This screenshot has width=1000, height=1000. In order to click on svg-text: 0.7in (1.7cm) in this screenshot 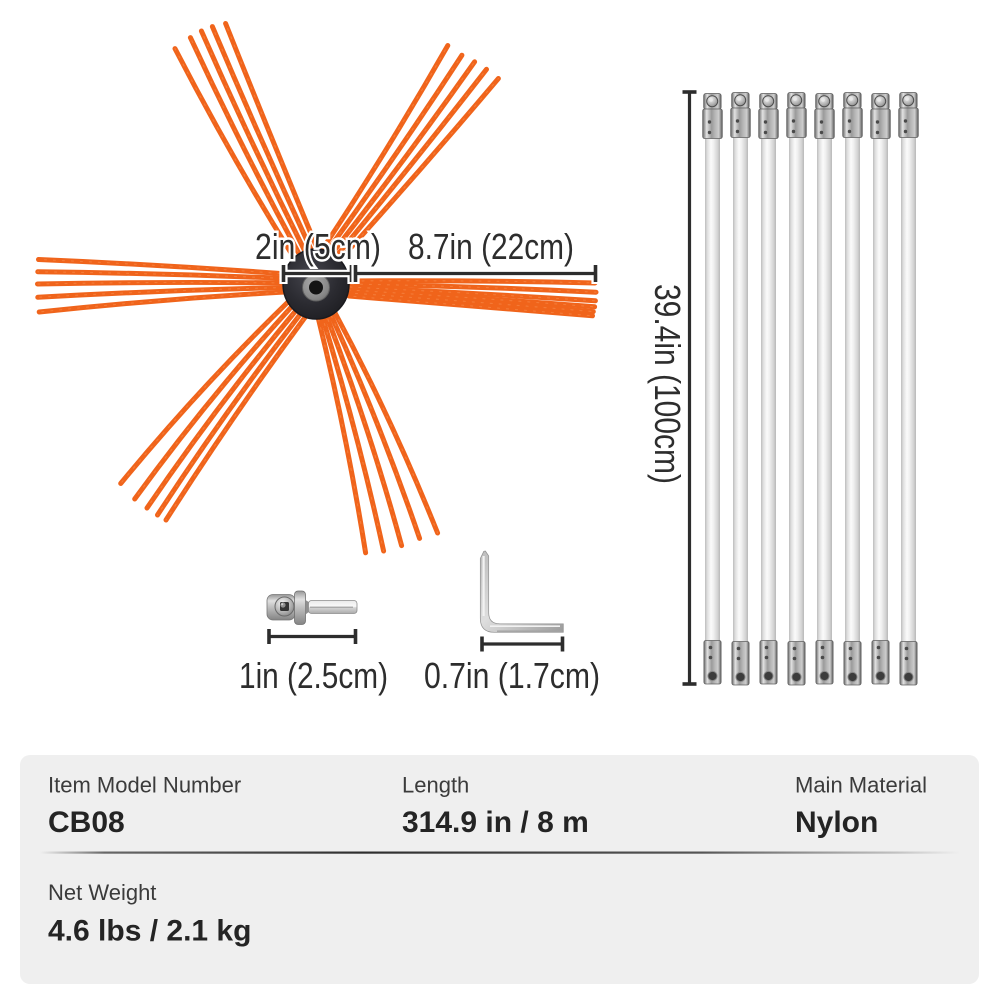, I will do `click(512, 675)`.